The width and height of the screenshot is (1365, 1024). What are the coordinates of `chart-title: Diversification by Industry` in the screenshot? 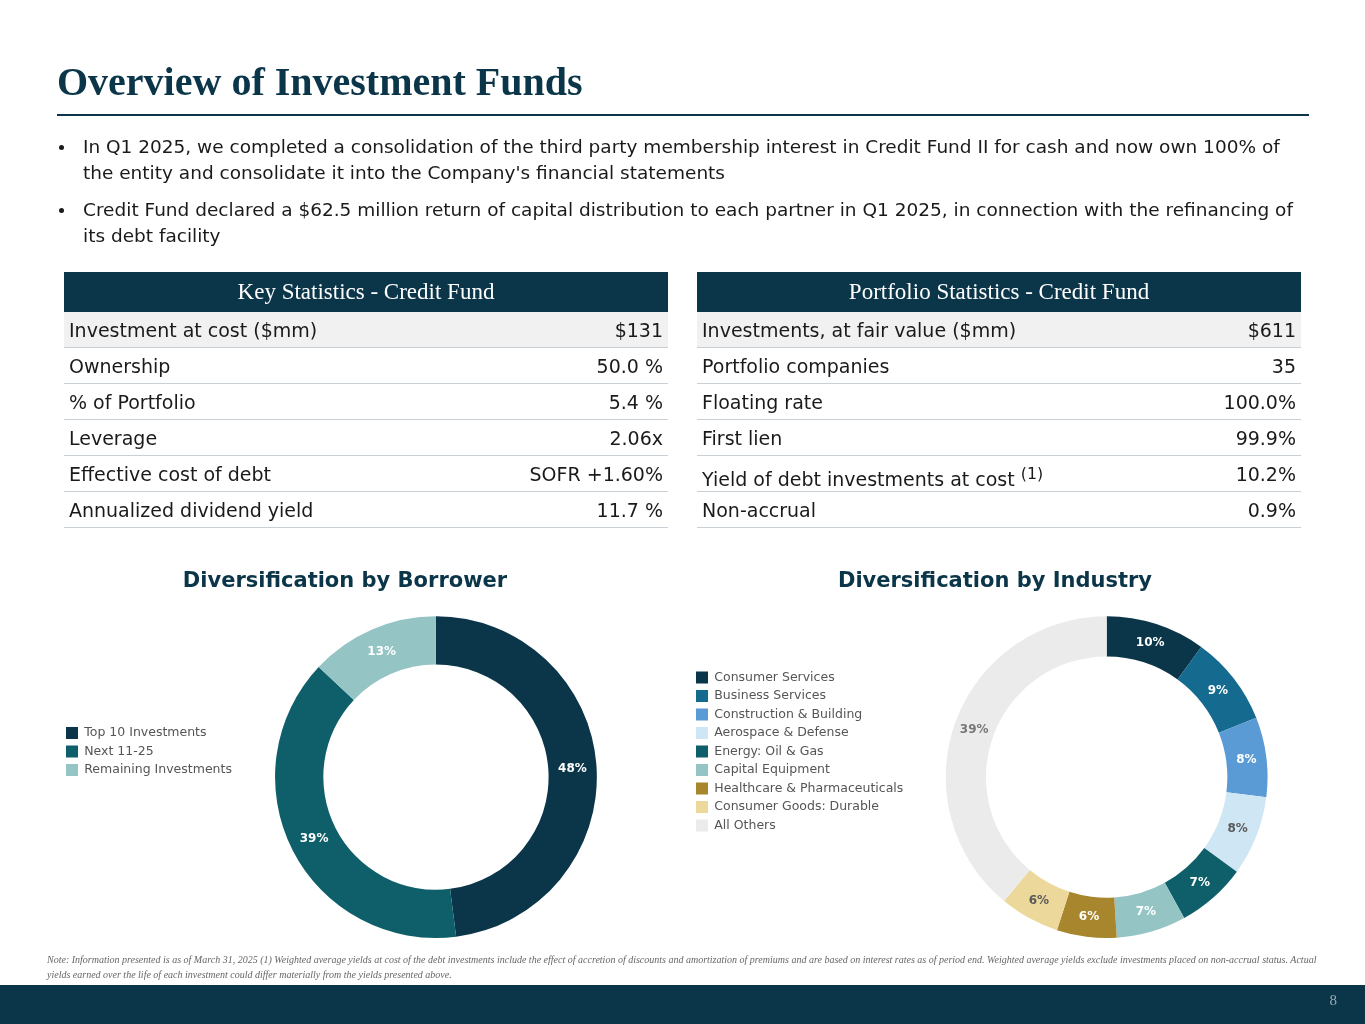 It's located at (995, 580).